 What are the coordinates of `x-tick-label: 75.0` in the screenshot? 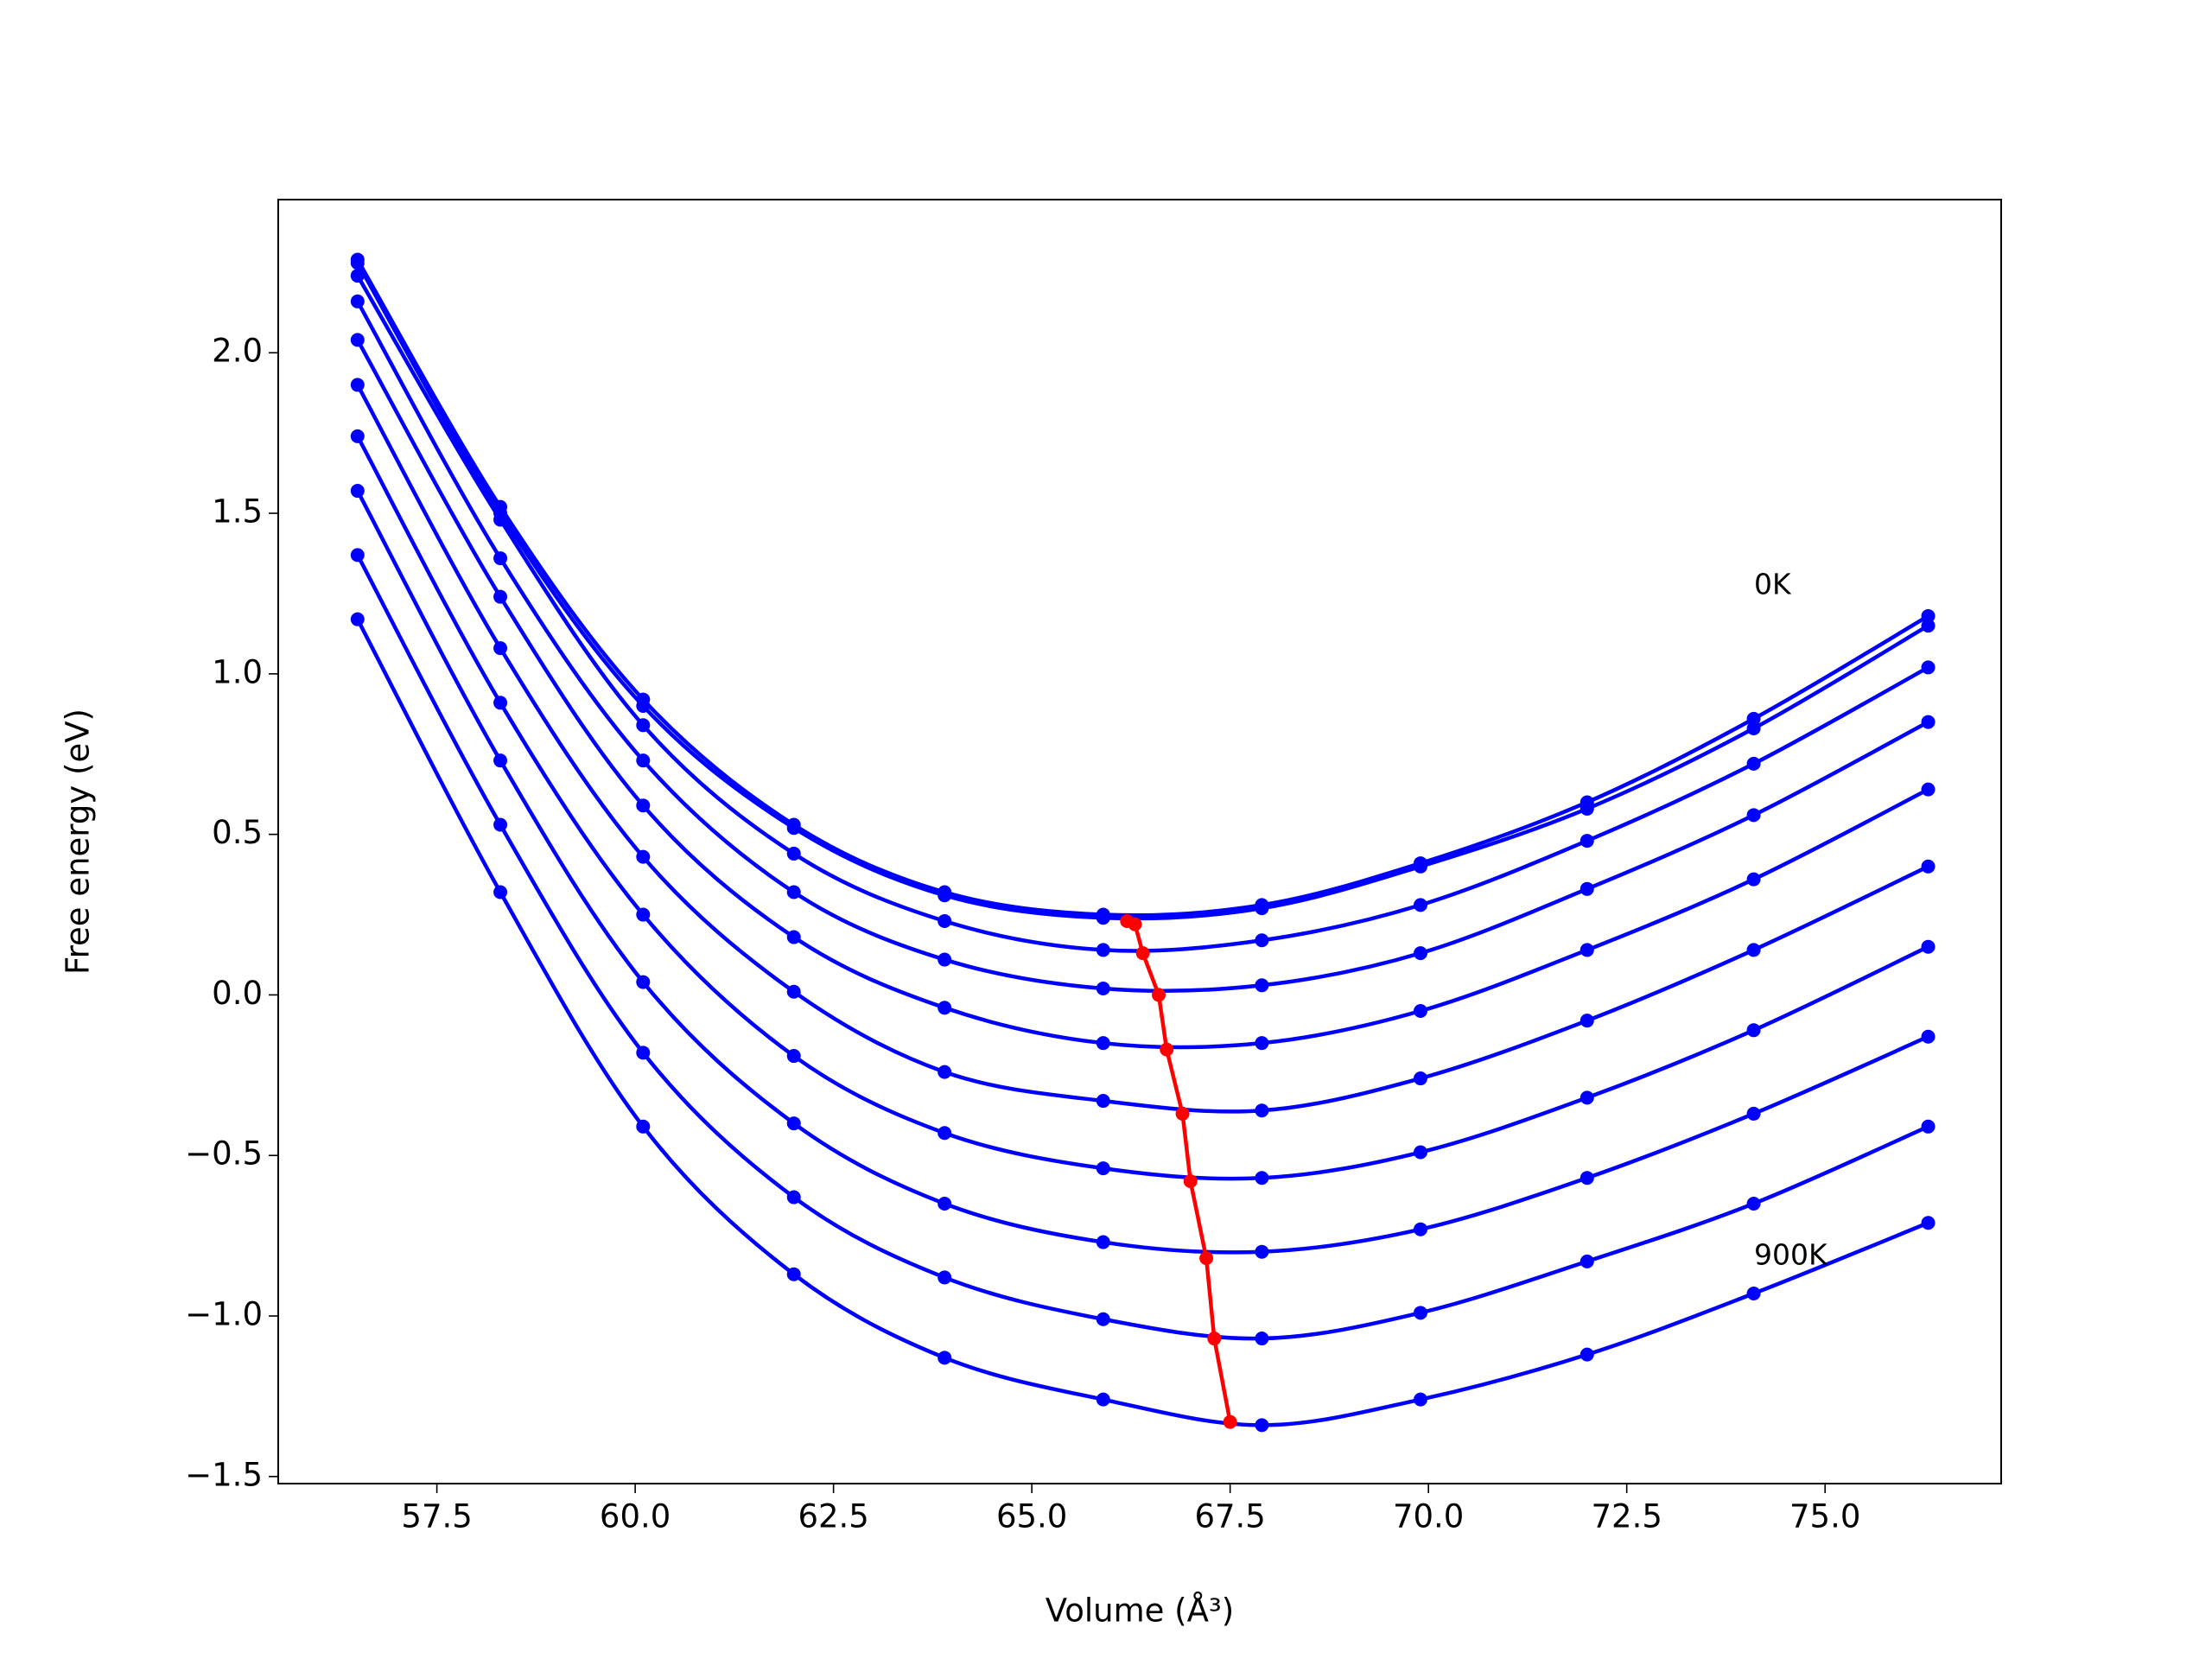 It's located at (1824, 1516).